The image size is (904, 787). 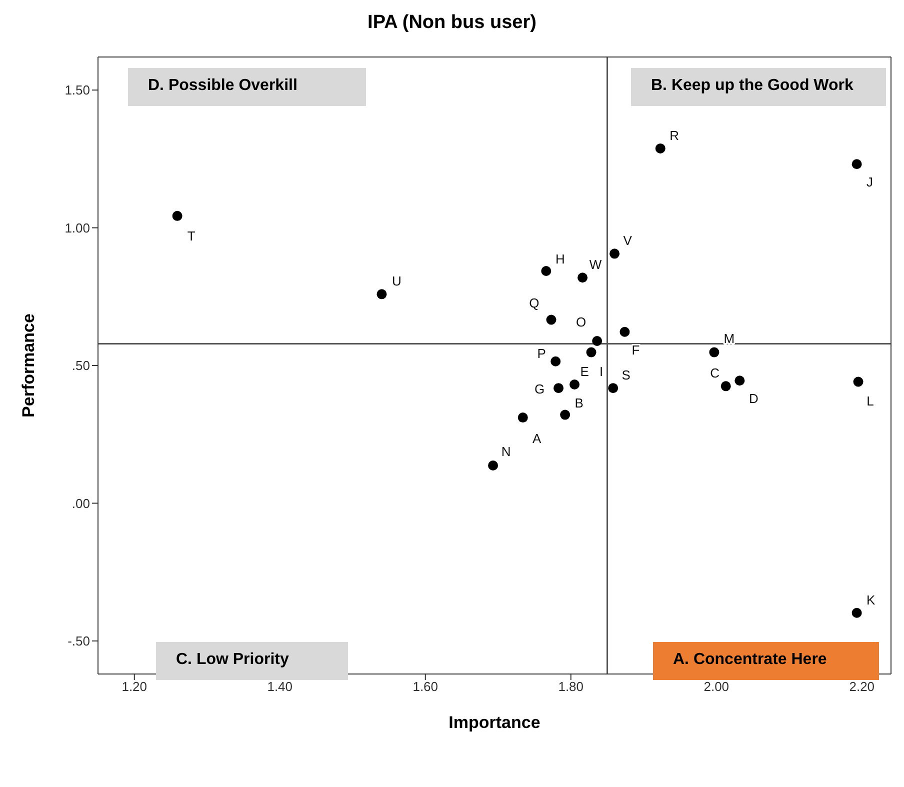 I want to click on x-tick-label: 2.00, so click(x=717, y=686).